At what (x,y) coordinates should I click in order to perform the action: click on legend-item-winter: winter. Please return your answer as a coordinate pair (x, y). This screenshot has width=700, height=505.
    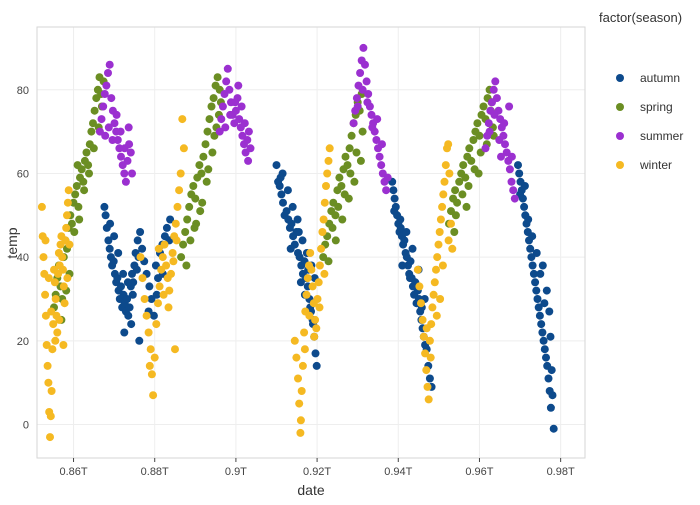
    Looking at the image, I should click on (644, 165).